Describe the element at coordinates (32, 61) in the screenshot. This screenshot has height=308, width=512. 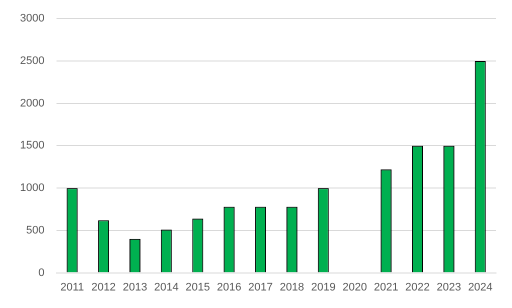
I see `y-tick-label: 2500` at that location.